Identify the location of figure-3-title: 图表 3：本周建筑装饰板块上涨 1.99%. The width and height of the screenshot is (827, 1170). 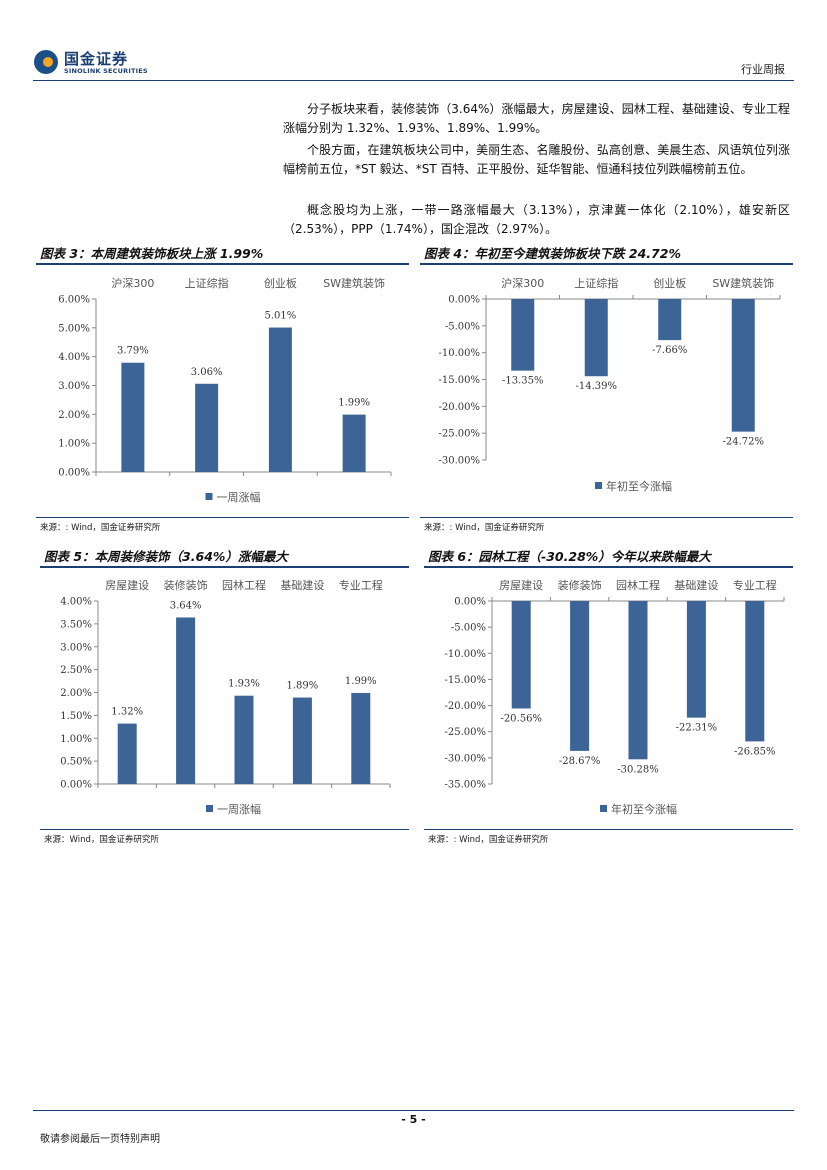
(152, 253).